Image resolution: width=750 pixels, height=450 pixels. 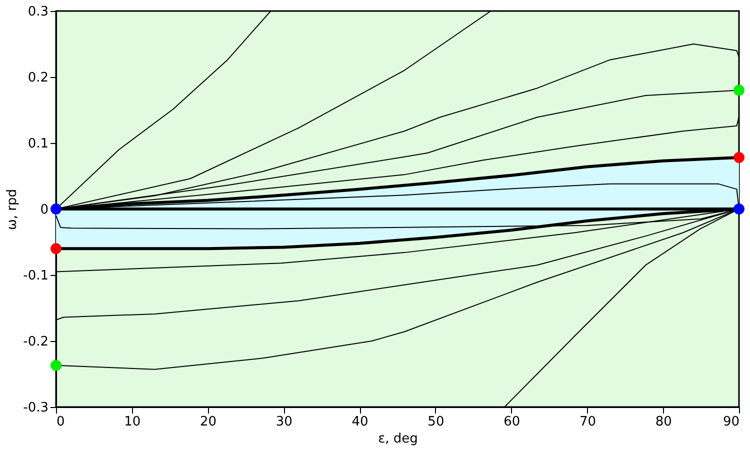 What do you see at coordinates (35, 408) in the screenshot?
I see `y-tick-label: -0.3` at bounding box center [35, 408].